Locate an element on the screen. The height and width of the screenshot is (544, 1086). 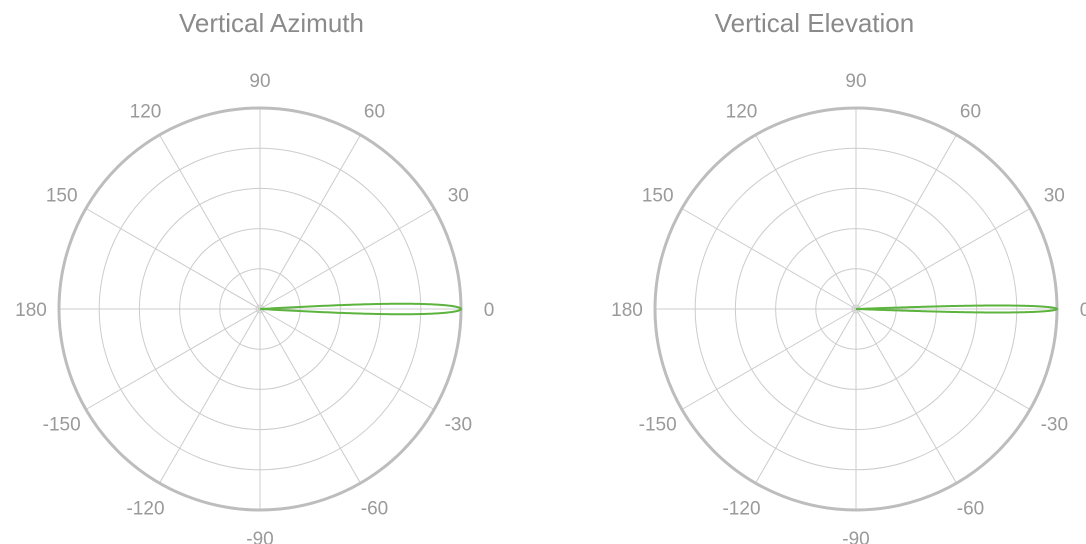
chart-title: Vertical Elevation is located at coordinates (814, 23).